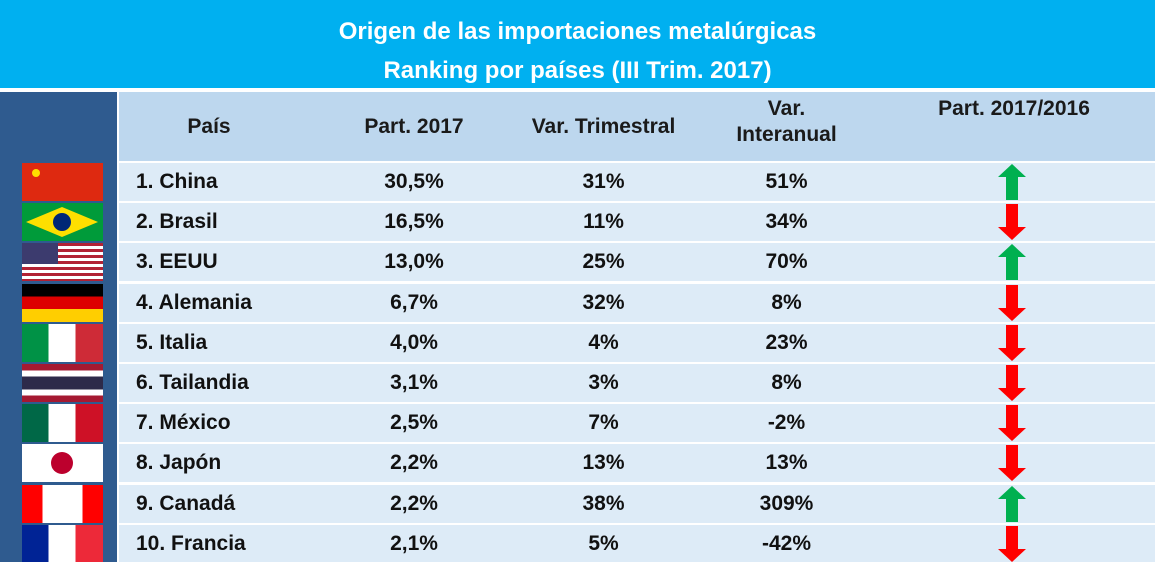 This screenshot has height=562, width=1155. I want to click on table-row: 1. China 30,5% 31% 51%, so click(637, 182).